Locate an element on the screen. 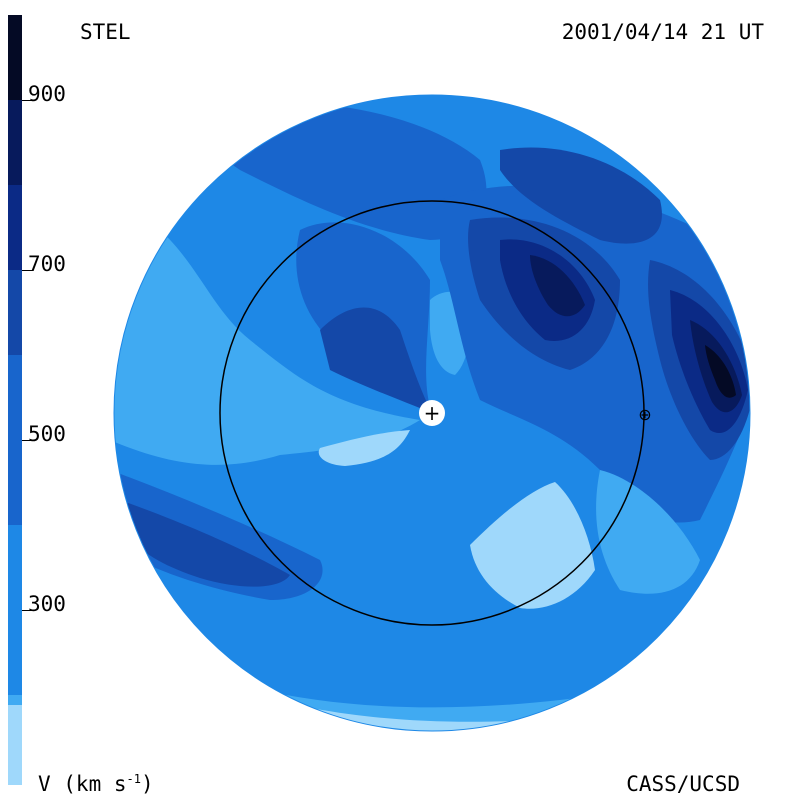 Image resolution: width=800 pixels, height=800 pixels. source-label: STEL is located at coordinates (105, 32).